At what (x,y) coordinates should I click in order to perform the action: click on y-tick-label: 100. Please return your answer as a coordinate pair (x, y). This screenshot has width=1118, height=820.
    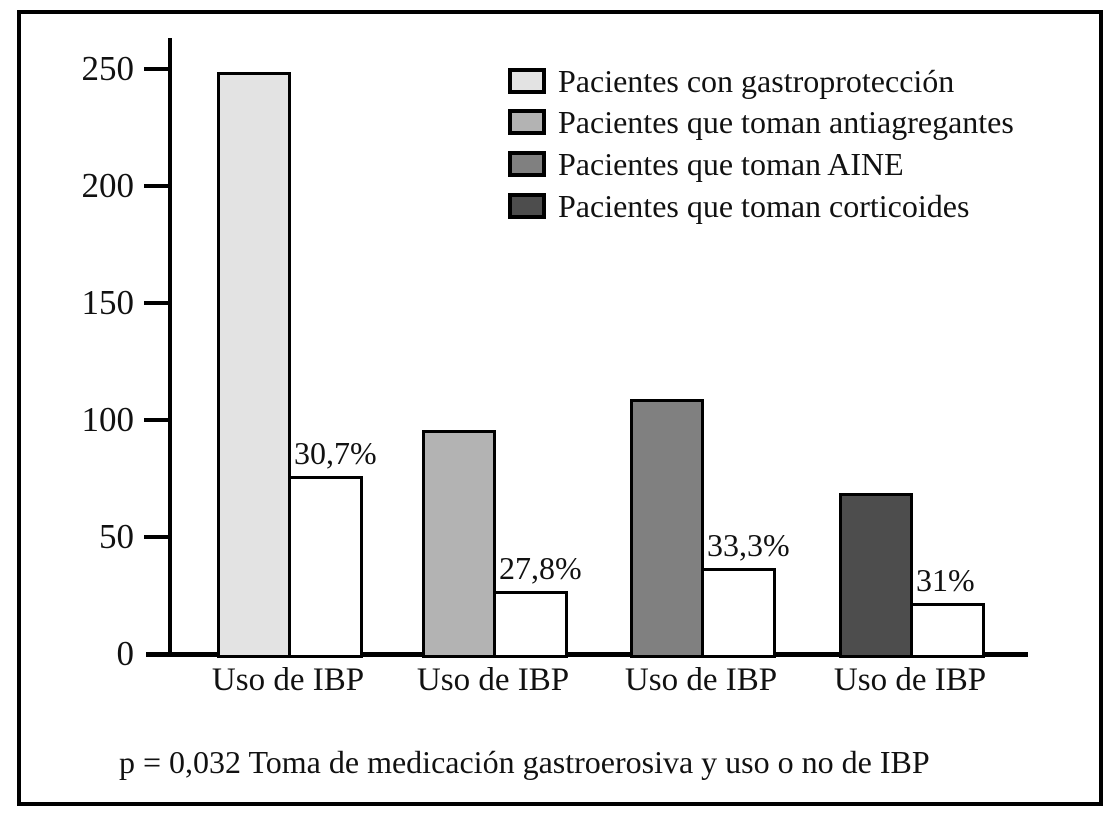
    Looking at the image, I should click on (108, 419).